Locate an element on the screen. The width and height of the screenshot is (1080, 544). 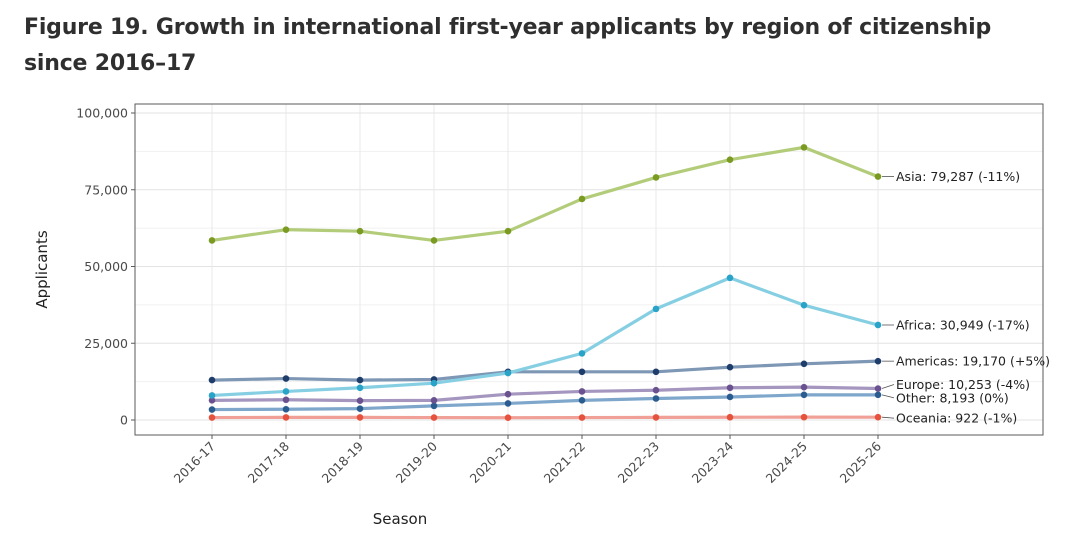
x-tick-label: 2022-23 is located at coordinates (639, 463).